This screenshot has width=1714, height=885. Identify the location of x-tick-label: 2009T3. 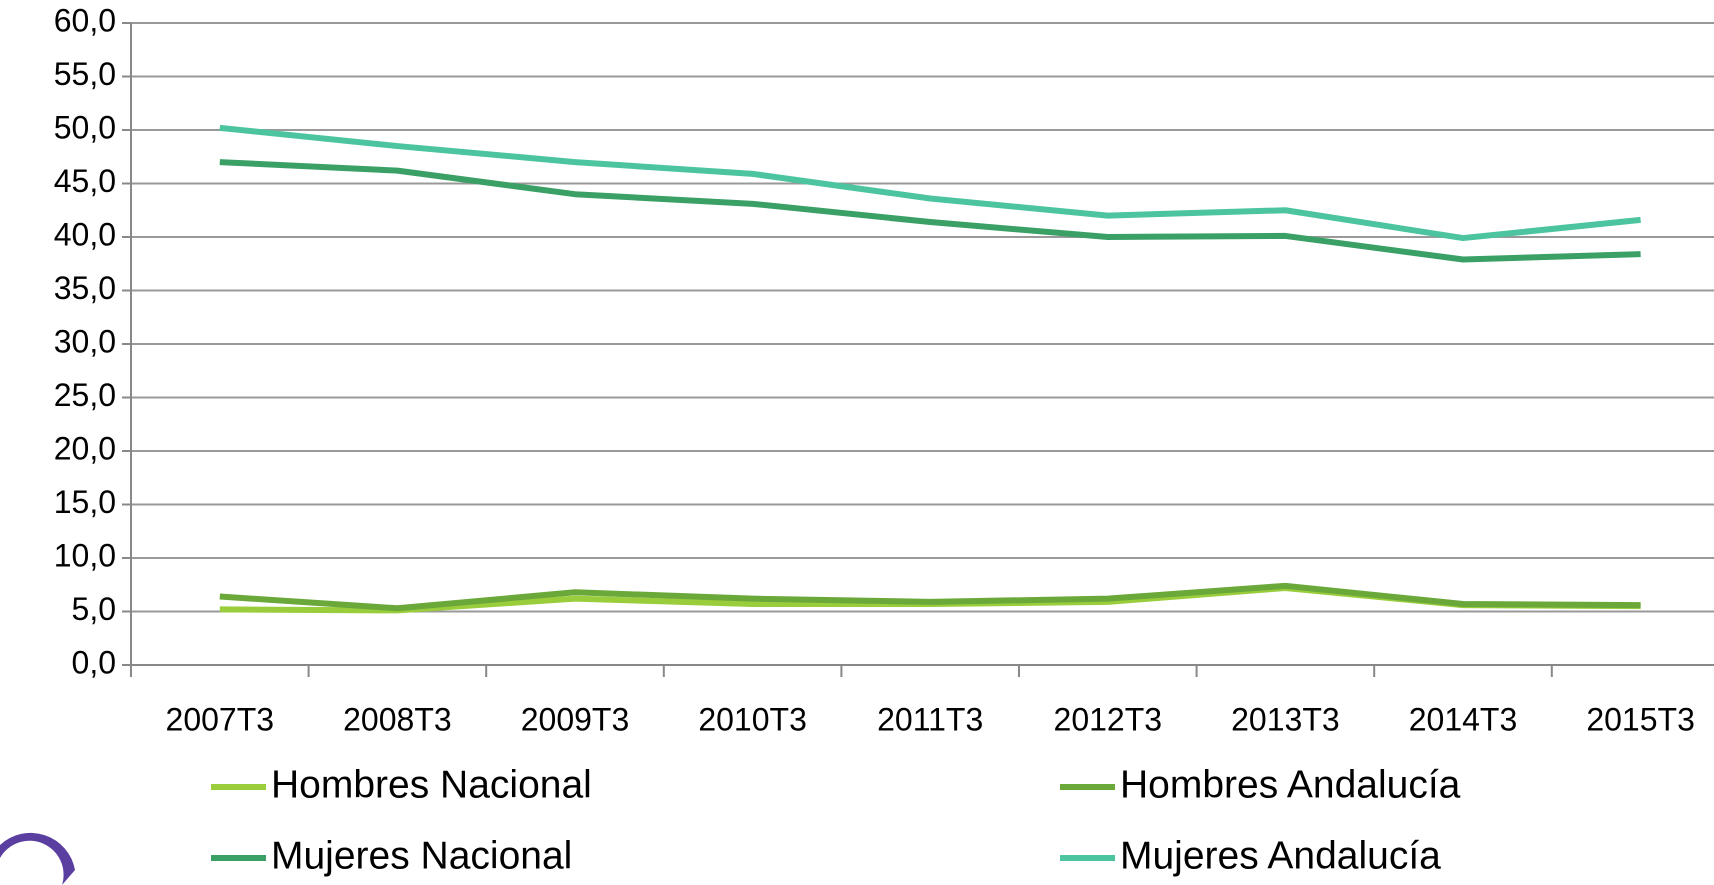
(575, 719).